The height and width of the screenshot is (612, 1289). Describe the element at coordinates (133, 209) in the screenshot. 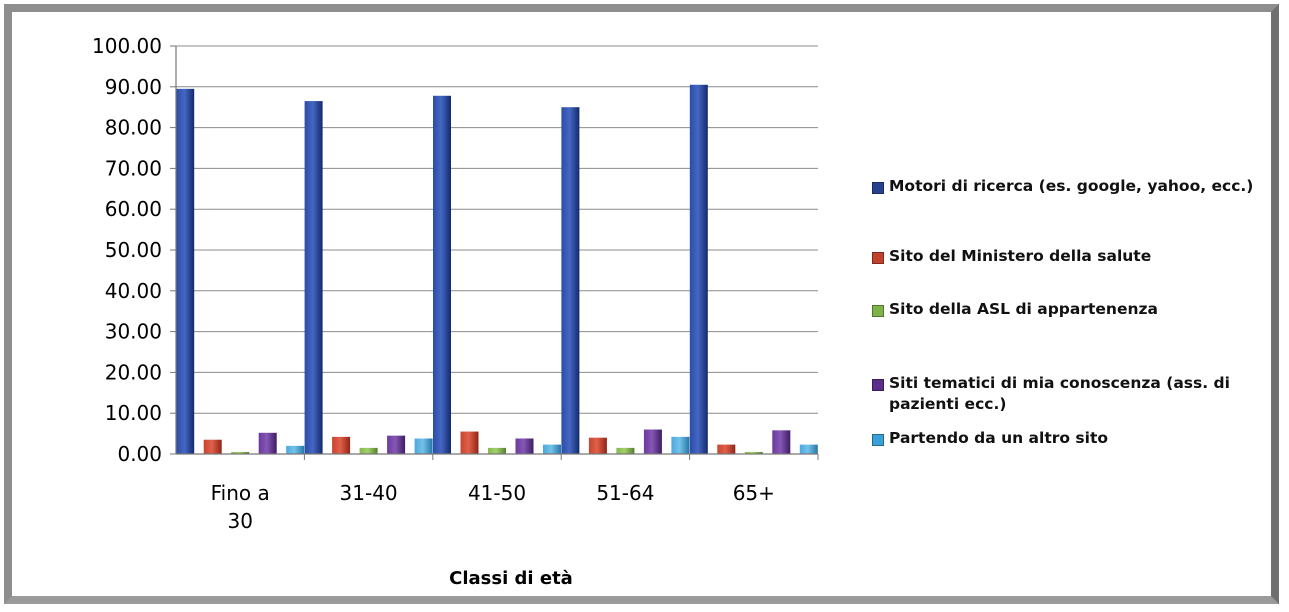

I see `y-tick-label: 60.00` at that location.